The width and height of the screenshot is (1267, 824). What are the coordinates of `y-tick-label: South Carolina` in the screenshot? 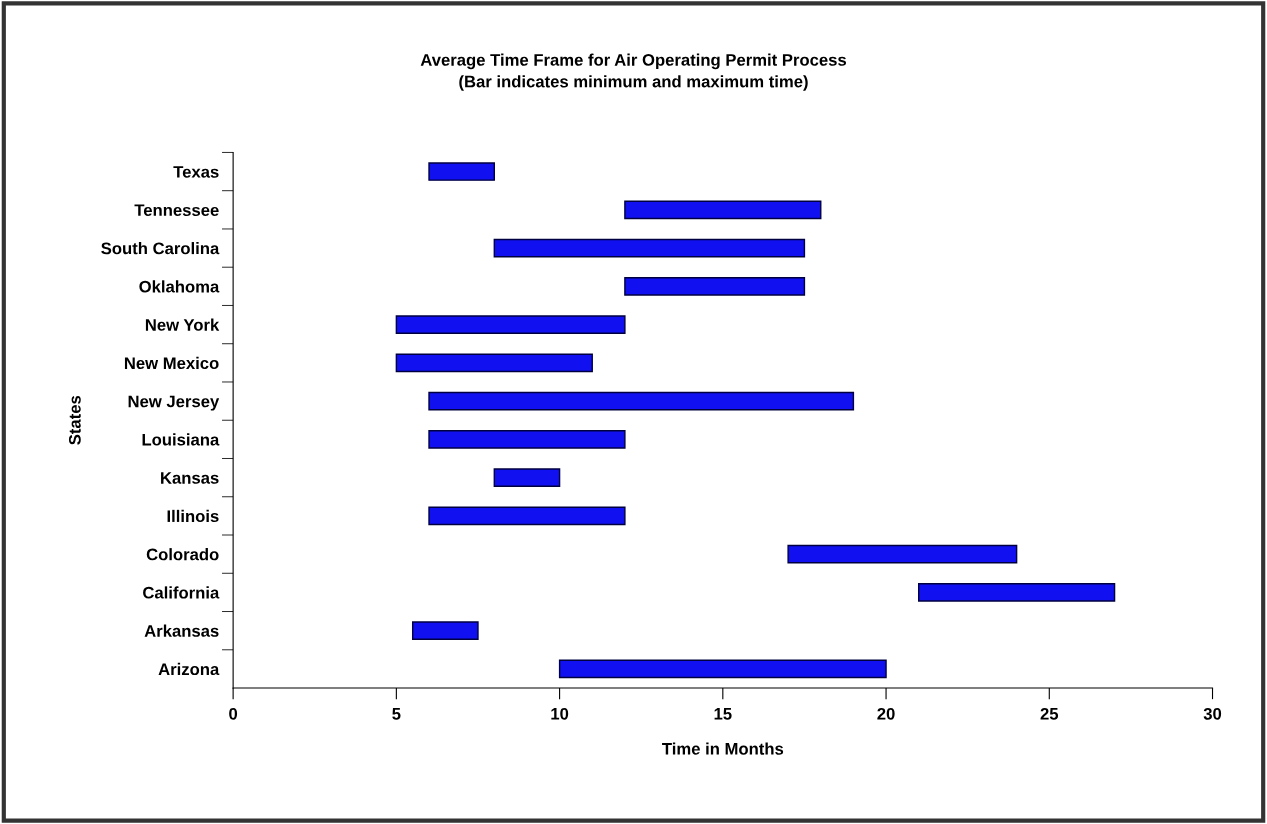 It's located at (160, 248).